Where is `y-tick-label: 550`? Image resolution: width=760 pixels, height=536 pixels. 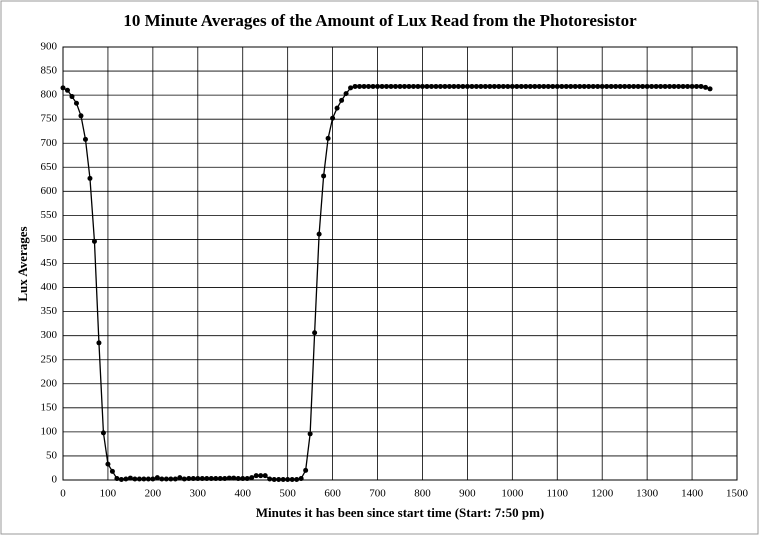 y-tick-label: 550 is located at coordinates (49, 215).